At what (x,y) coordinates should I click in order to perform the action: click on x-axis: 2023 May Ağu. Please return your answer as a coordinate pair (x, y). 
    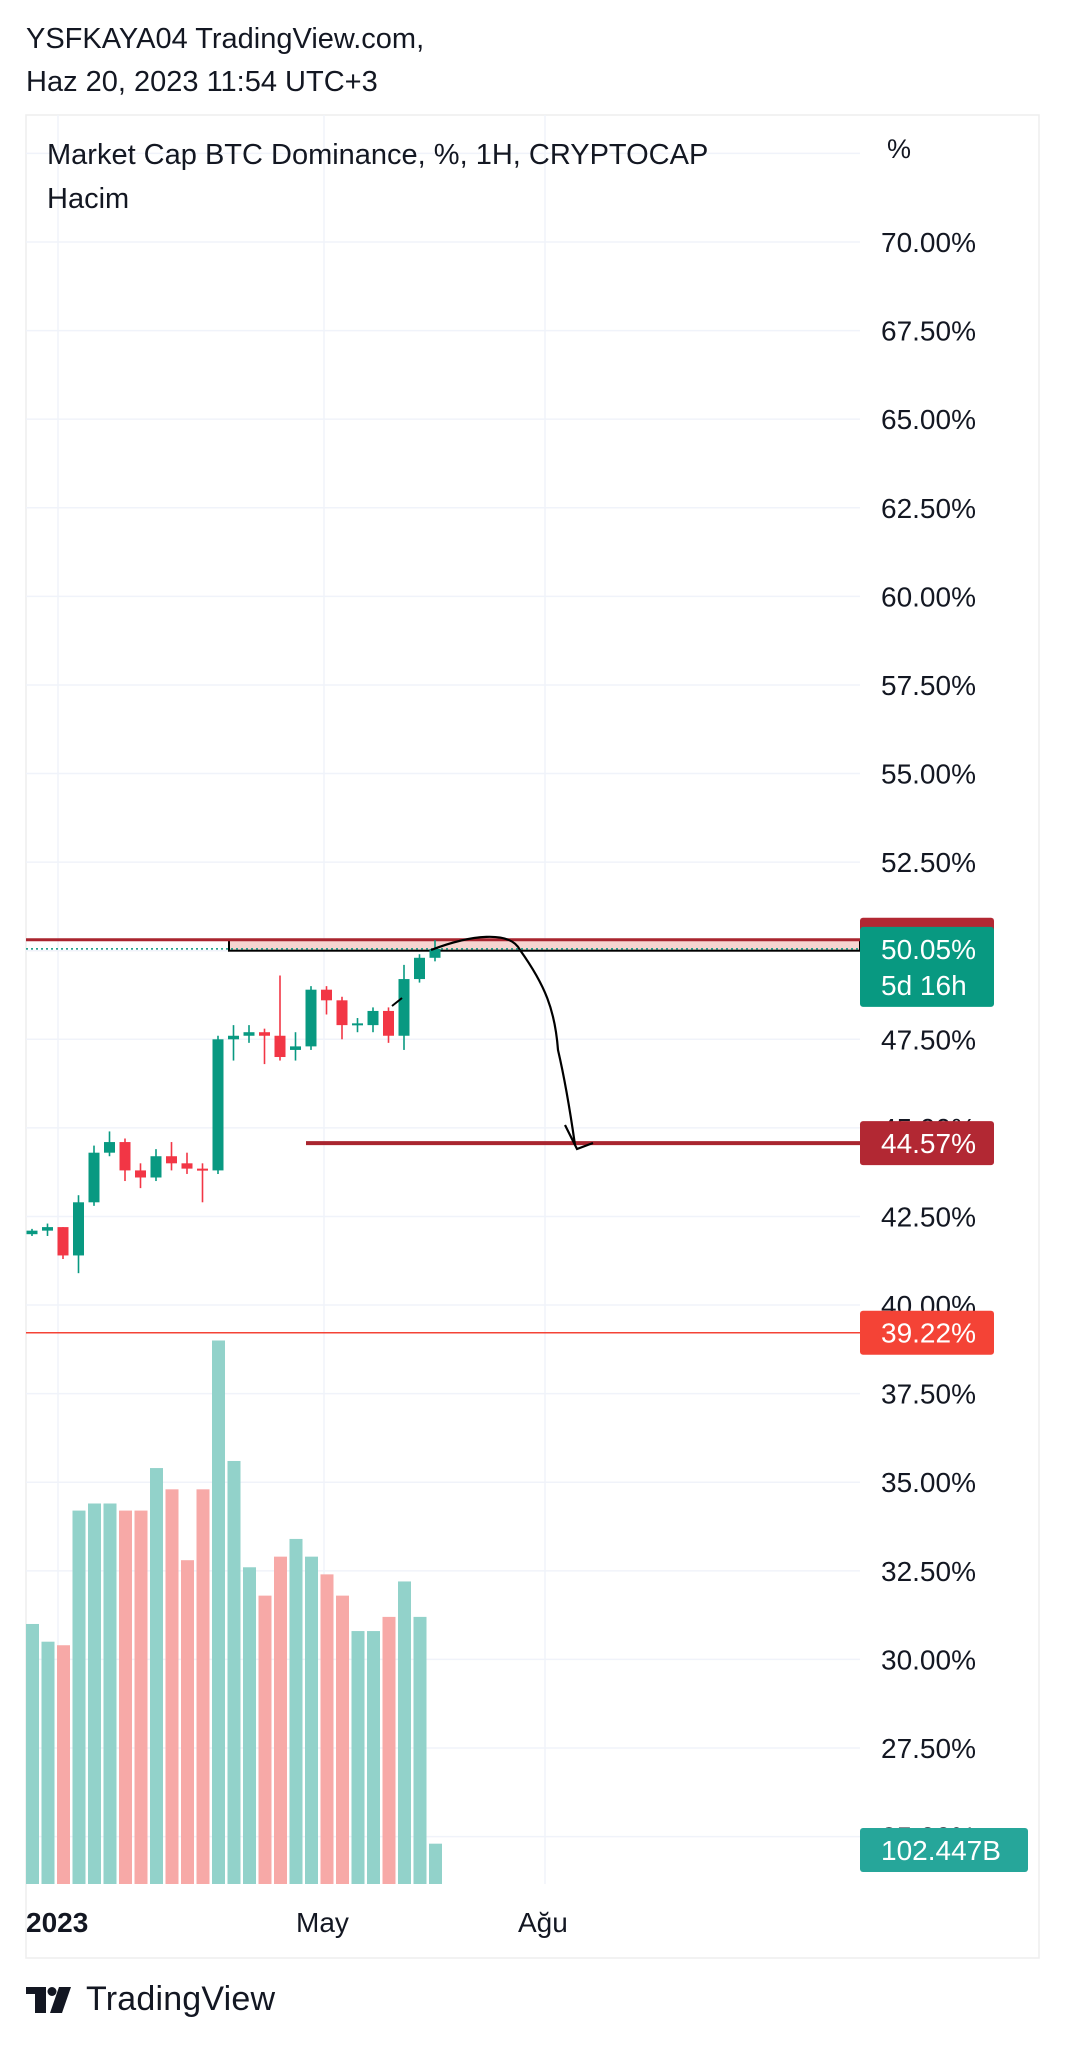
    Looking at the image, I should click on (297, 1922).